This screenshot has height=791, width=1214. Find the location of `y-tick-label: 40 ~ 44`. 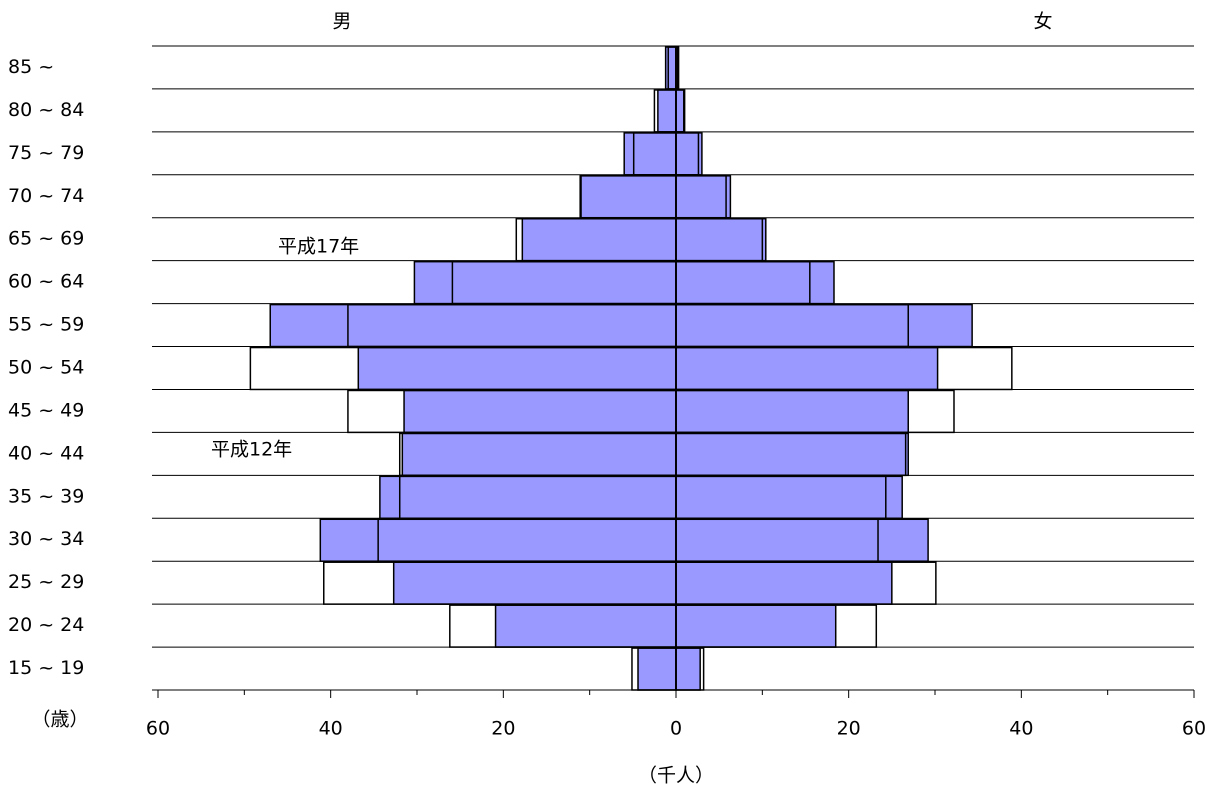

y-tick-label: 40 ~ 44 is located at coordinates (46, 453).